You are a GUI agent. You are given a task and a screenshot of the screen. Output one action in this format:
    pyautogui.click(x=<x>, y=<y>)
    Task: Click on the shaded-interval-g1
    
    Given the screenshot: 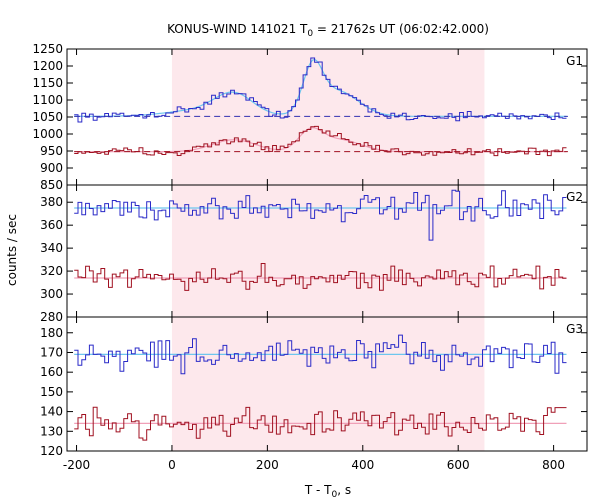 What is the action you would take?
    pyautogui.click(x=328, y=117)
    